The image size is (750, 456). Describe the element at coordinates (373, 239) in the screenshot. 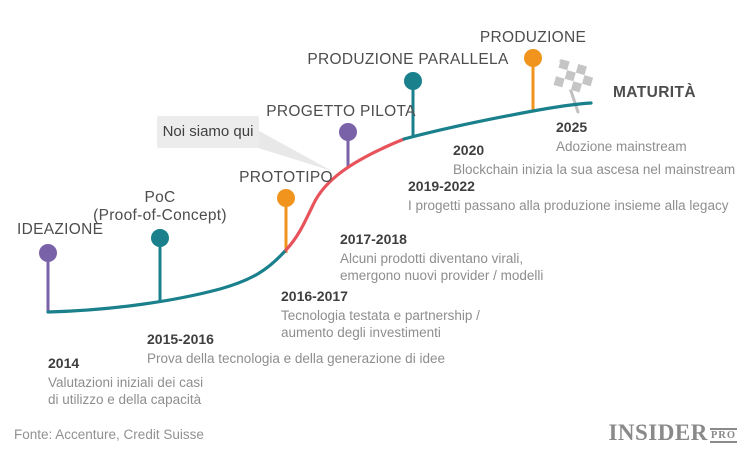

I see `event-year: 2017-2018` at that location.